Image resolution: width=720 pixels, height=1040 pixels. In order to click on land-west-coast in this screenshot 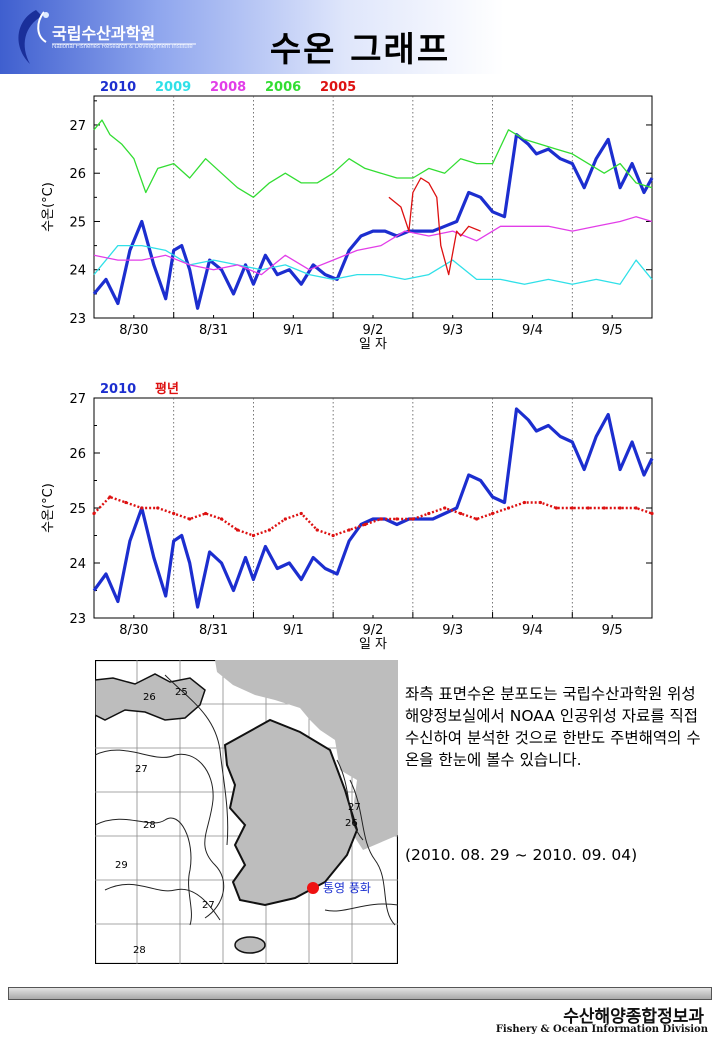, I will do `click(150, 697)`.